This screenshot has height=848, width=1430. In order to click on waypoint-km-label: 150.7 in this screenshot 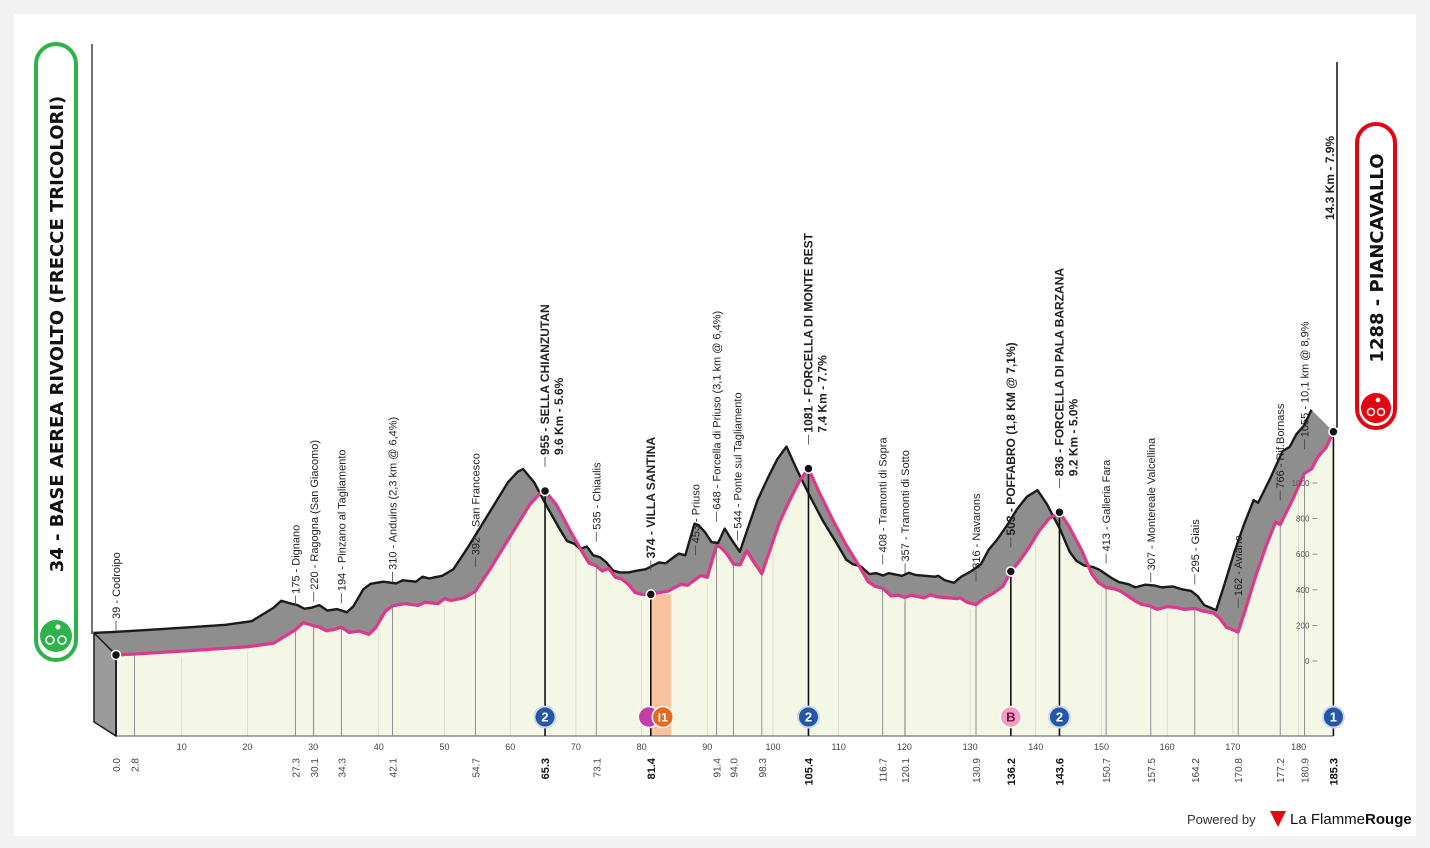, I will do `click(1107, 770)`.